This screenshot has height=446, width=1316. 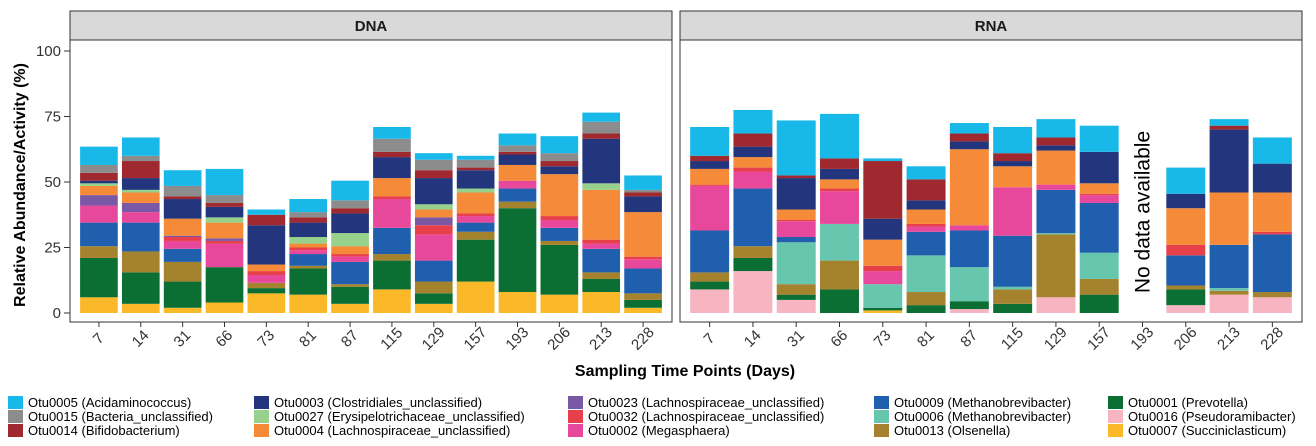 I want to click on legend-label: Otu0009 (Methanobrevibacter), so click(x=982, y=402).